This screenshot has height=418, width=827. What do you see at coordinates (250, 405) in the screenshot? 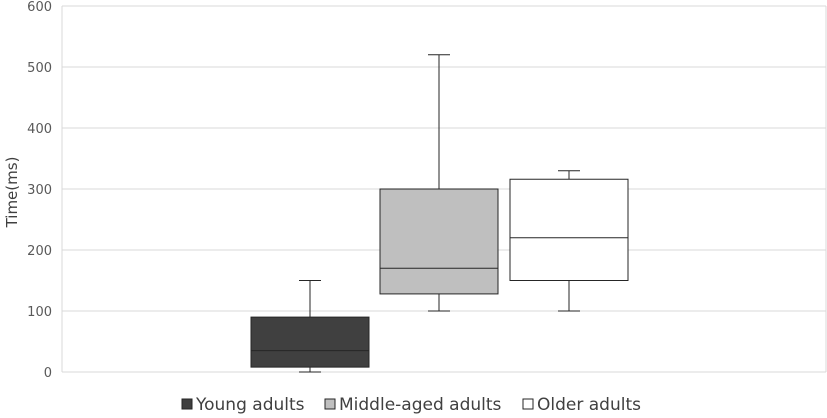
I see `legend-label: Young adults` at bounding box center [250, 405].